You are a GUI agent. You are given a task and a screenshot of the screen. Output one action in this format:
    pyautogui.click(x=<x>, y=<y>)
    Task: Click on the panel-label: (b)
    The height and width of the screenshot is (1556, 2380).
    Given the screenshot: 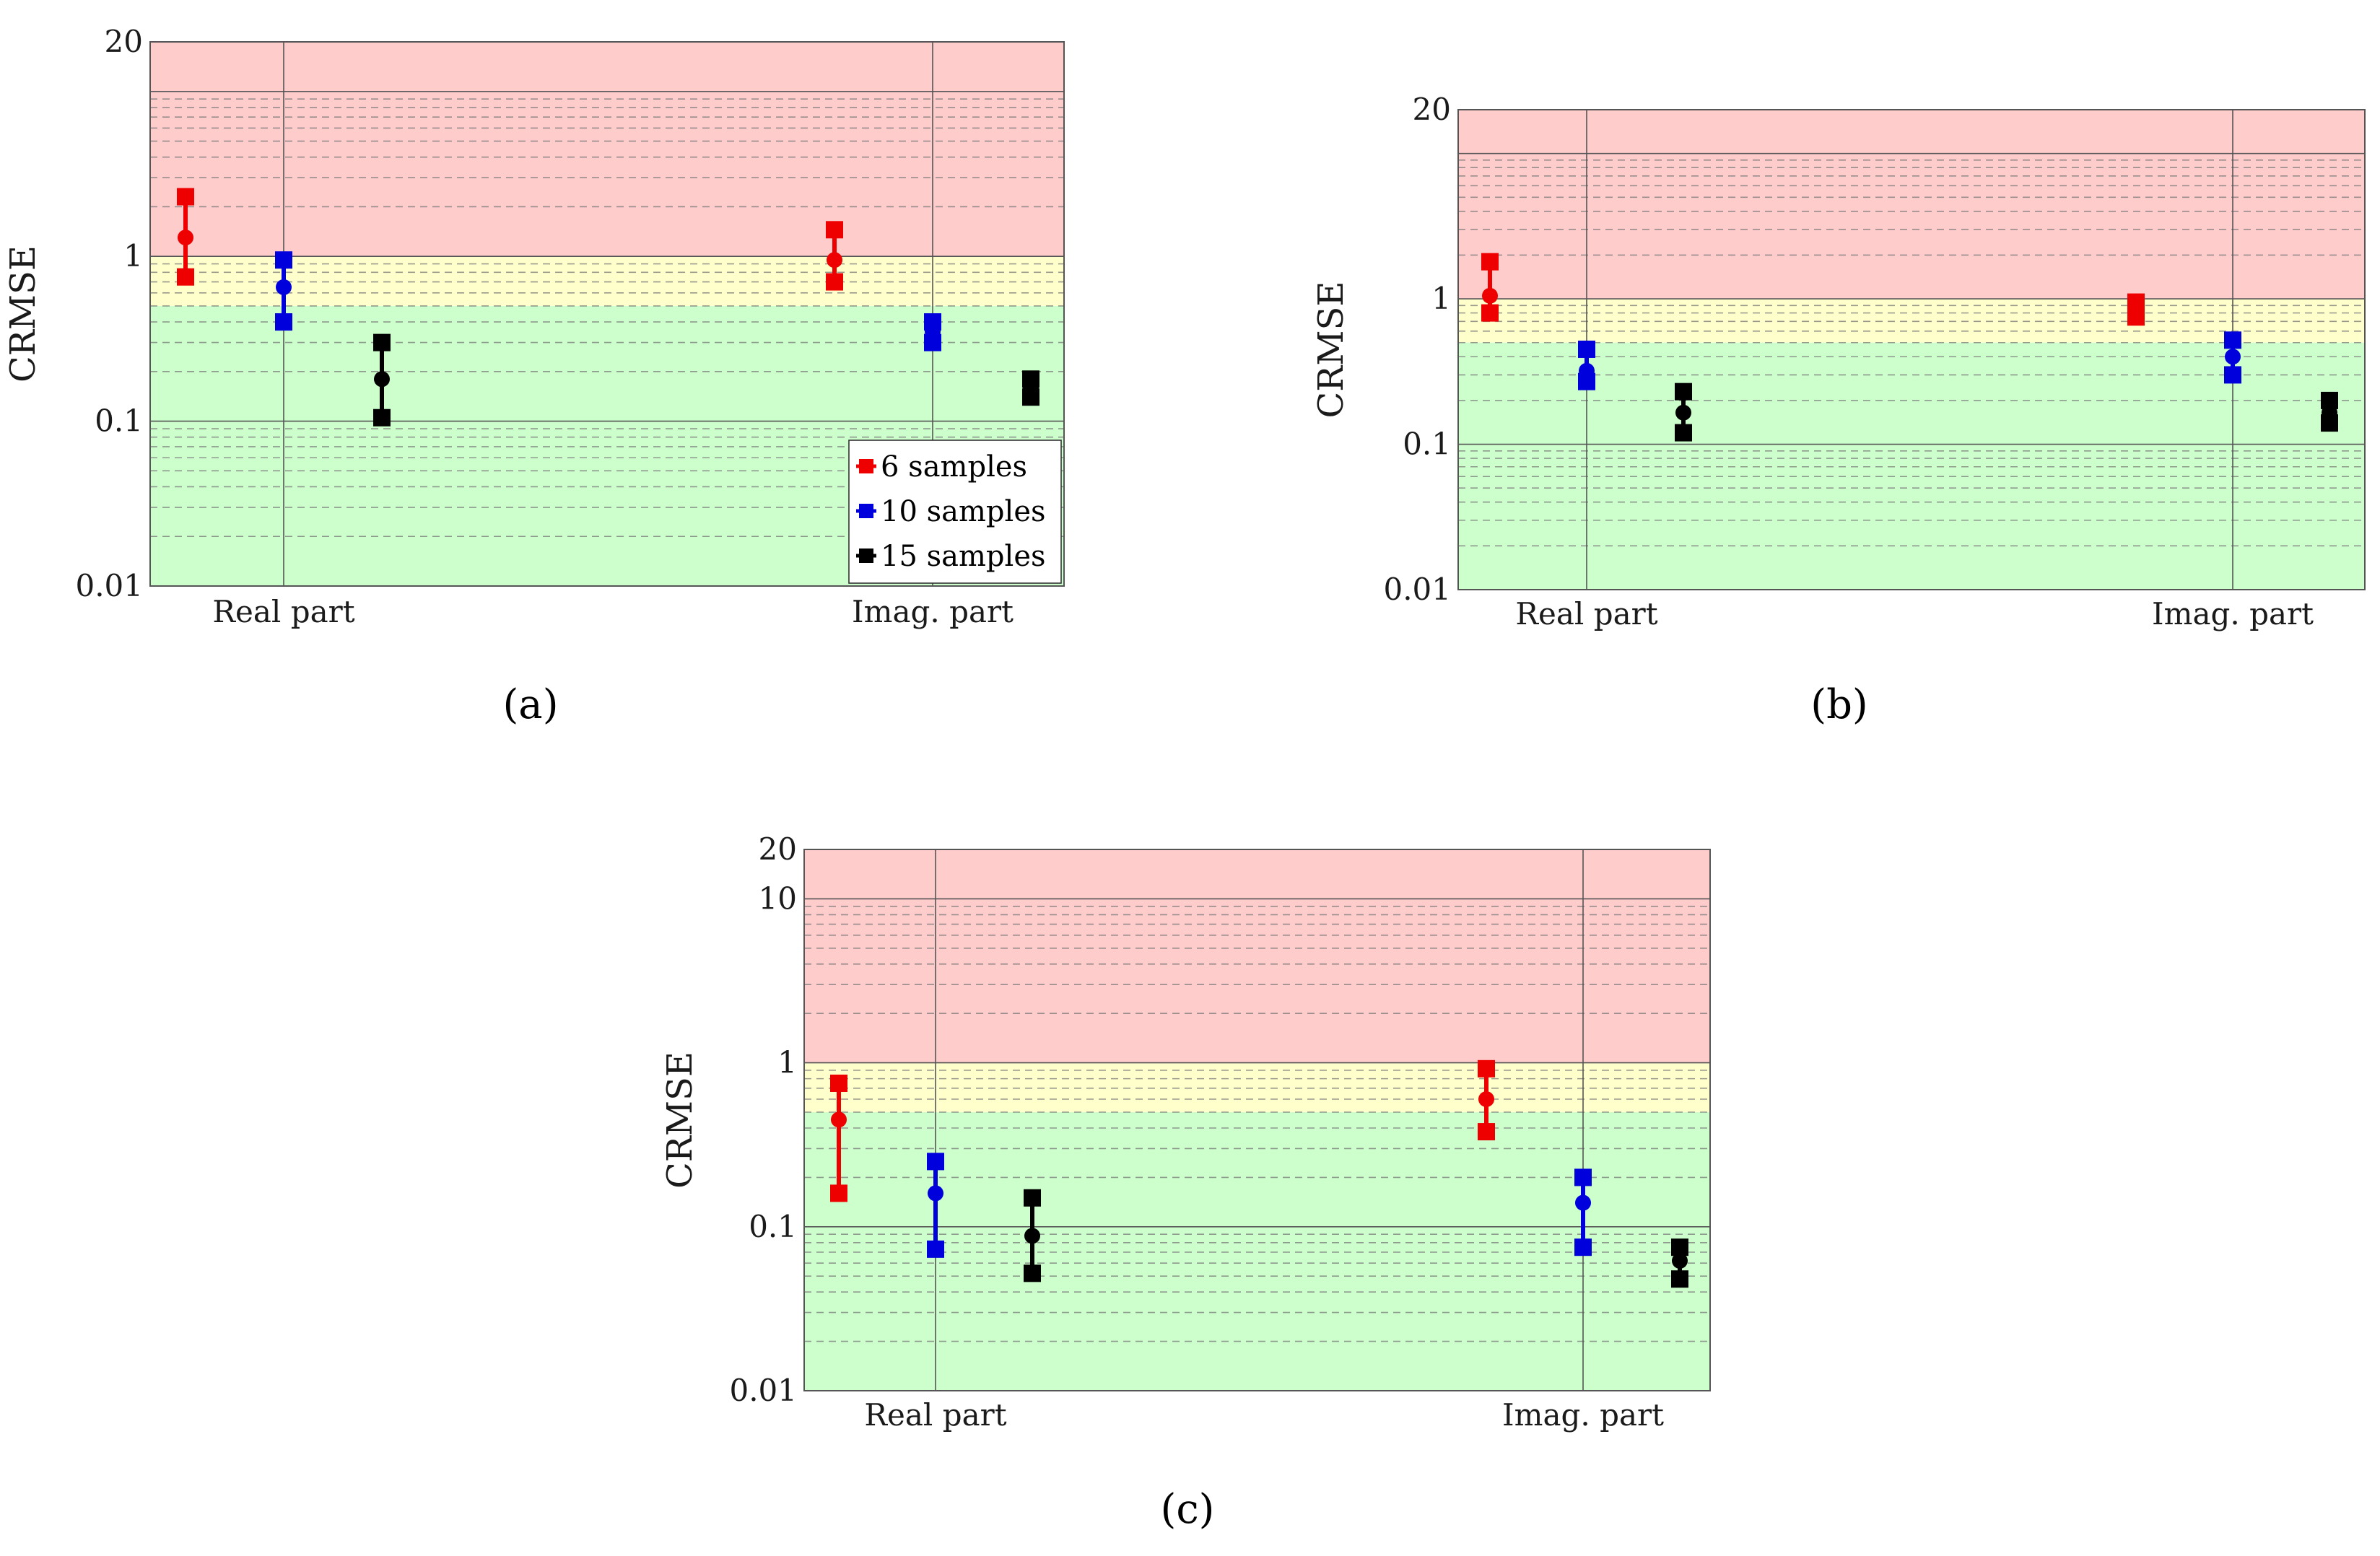 What is the action you would take?
    pyautogui.click(x=1839, y=704)
    